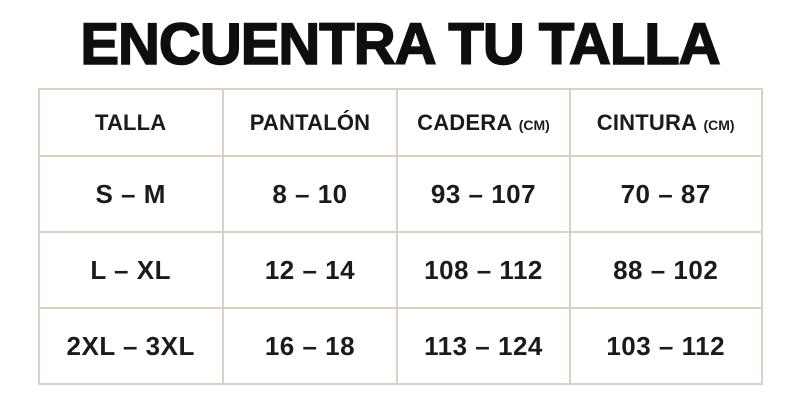 This screenshot has height=400, width=800. I want to click on header-label: PANTALÓN, so click(310, 122).